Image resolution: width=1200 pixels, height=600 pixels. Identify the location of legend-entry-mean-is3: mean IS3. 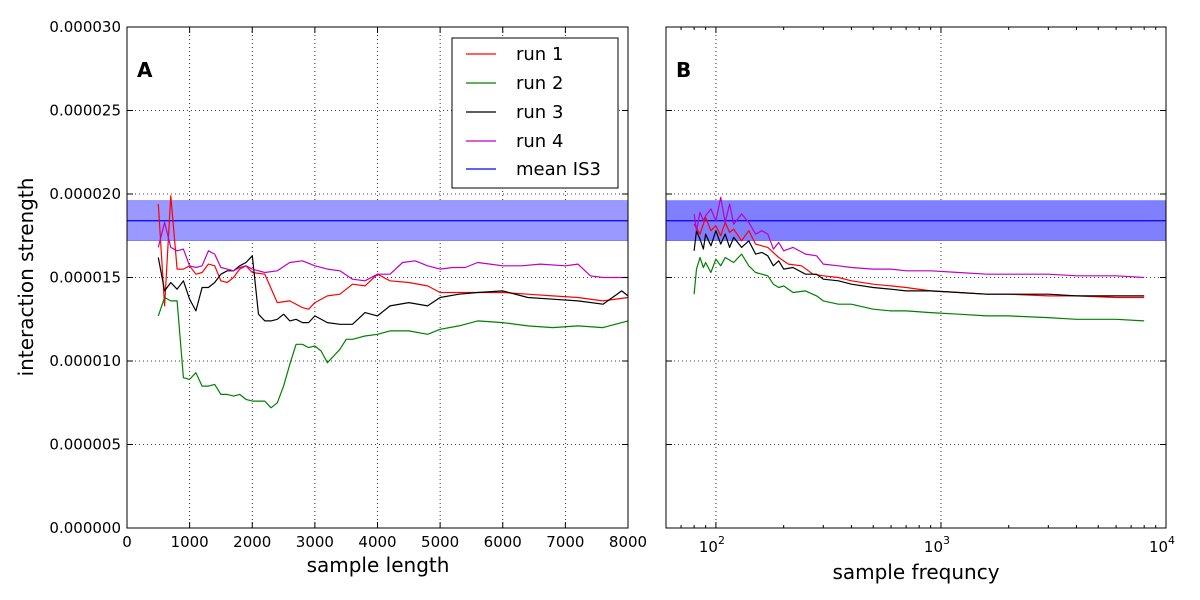
(533, 169).